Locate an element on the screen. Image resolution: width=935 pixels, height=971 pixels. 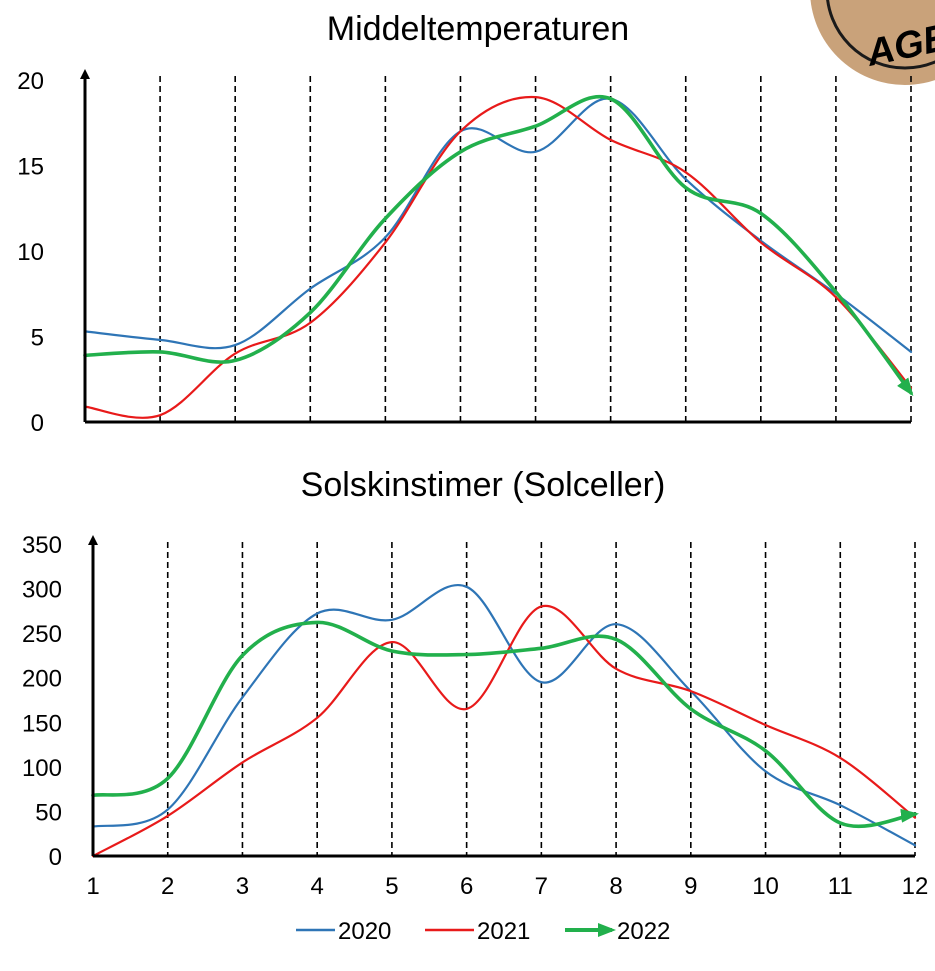
legend: 2020 2021 2022 is located at coordinates (483, 931).